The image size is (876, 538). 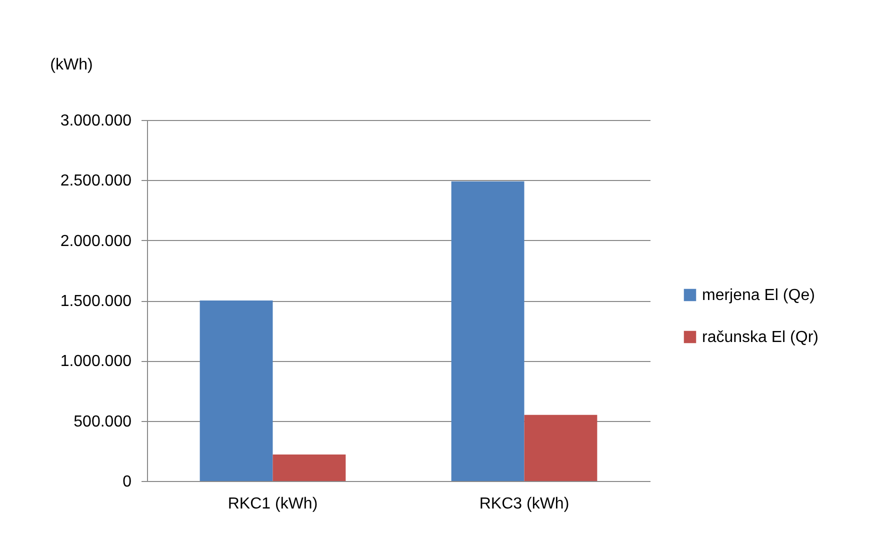 I want to click on y-tick-label: 1.500.000, so click(x=96, y=301).